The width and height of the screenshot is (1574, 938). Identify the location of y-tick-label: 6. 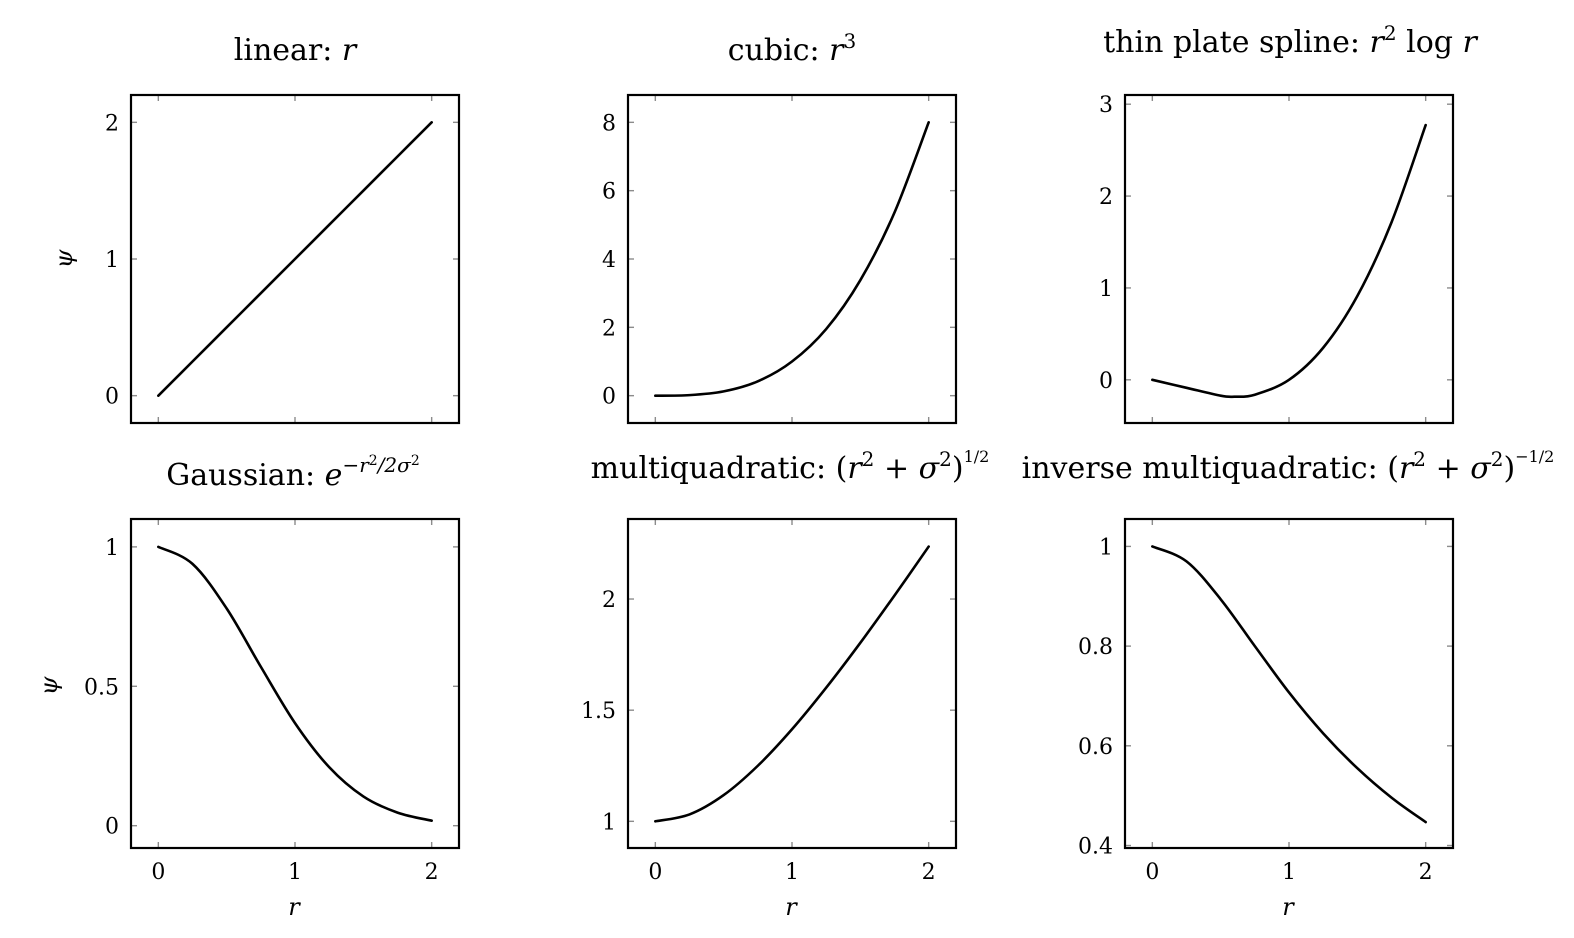
(609, 192).